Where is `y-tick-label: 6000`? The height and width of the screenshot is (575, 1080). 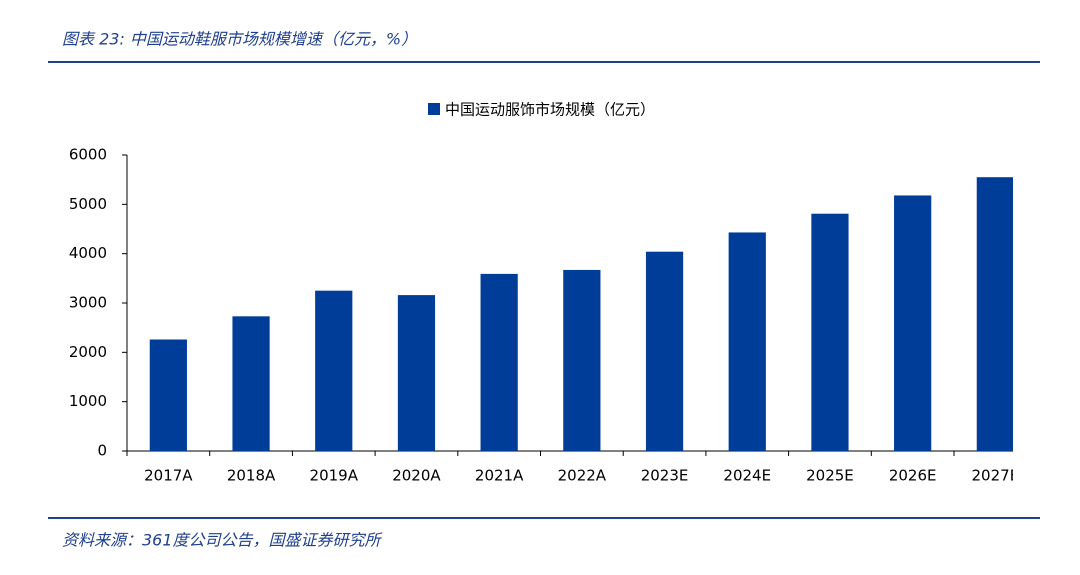
y-tick-label: 6000 is located at coordinates (88, 155).